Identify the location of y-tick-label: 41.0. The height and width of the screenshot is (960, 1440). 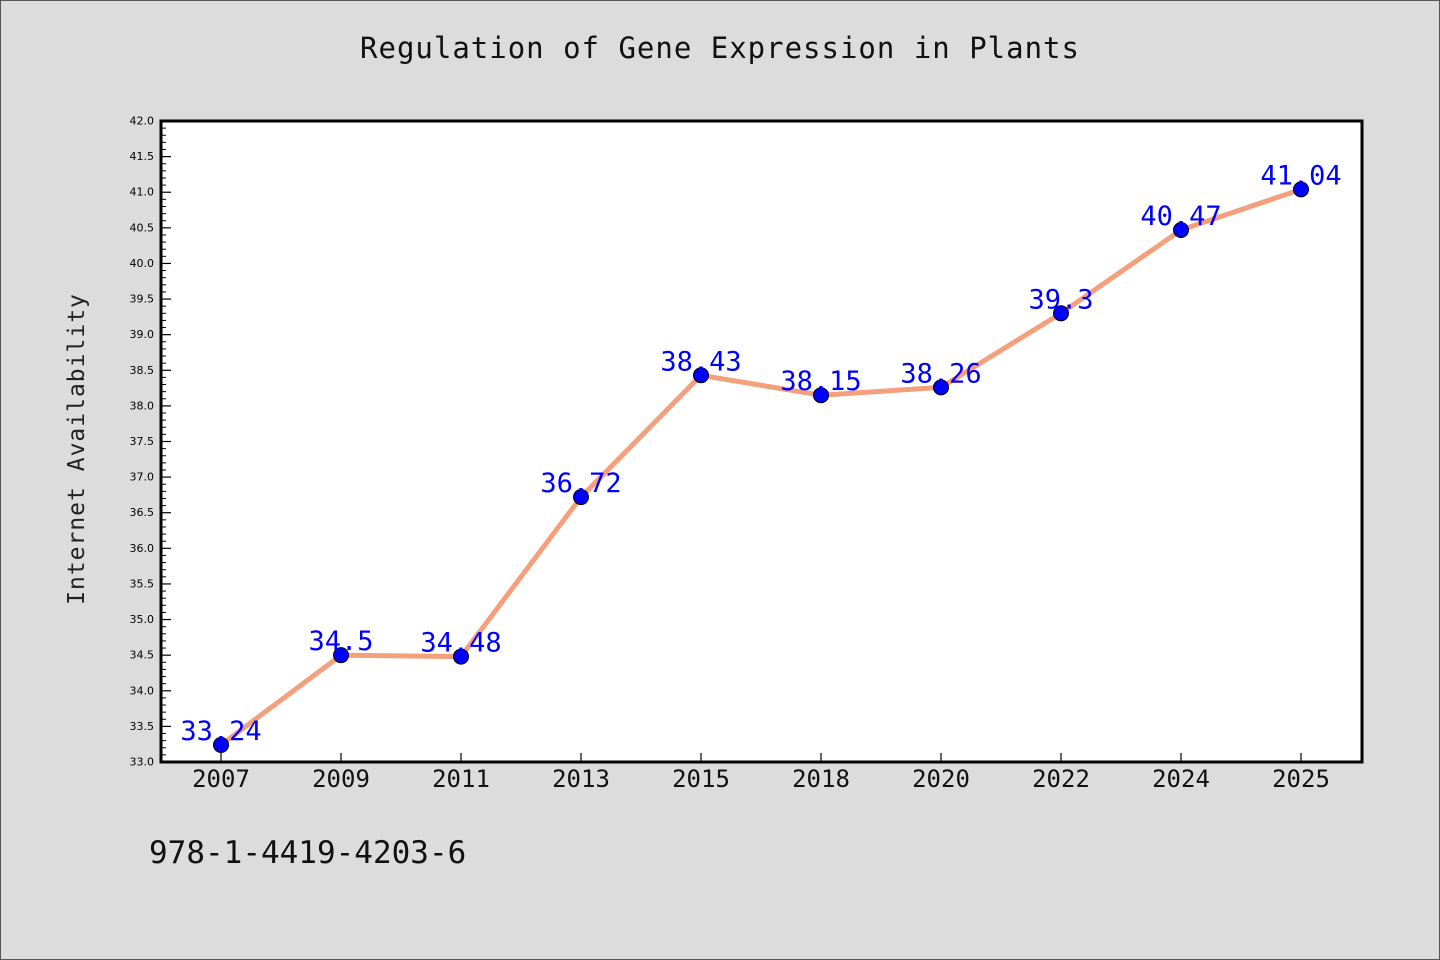
(142, 192).